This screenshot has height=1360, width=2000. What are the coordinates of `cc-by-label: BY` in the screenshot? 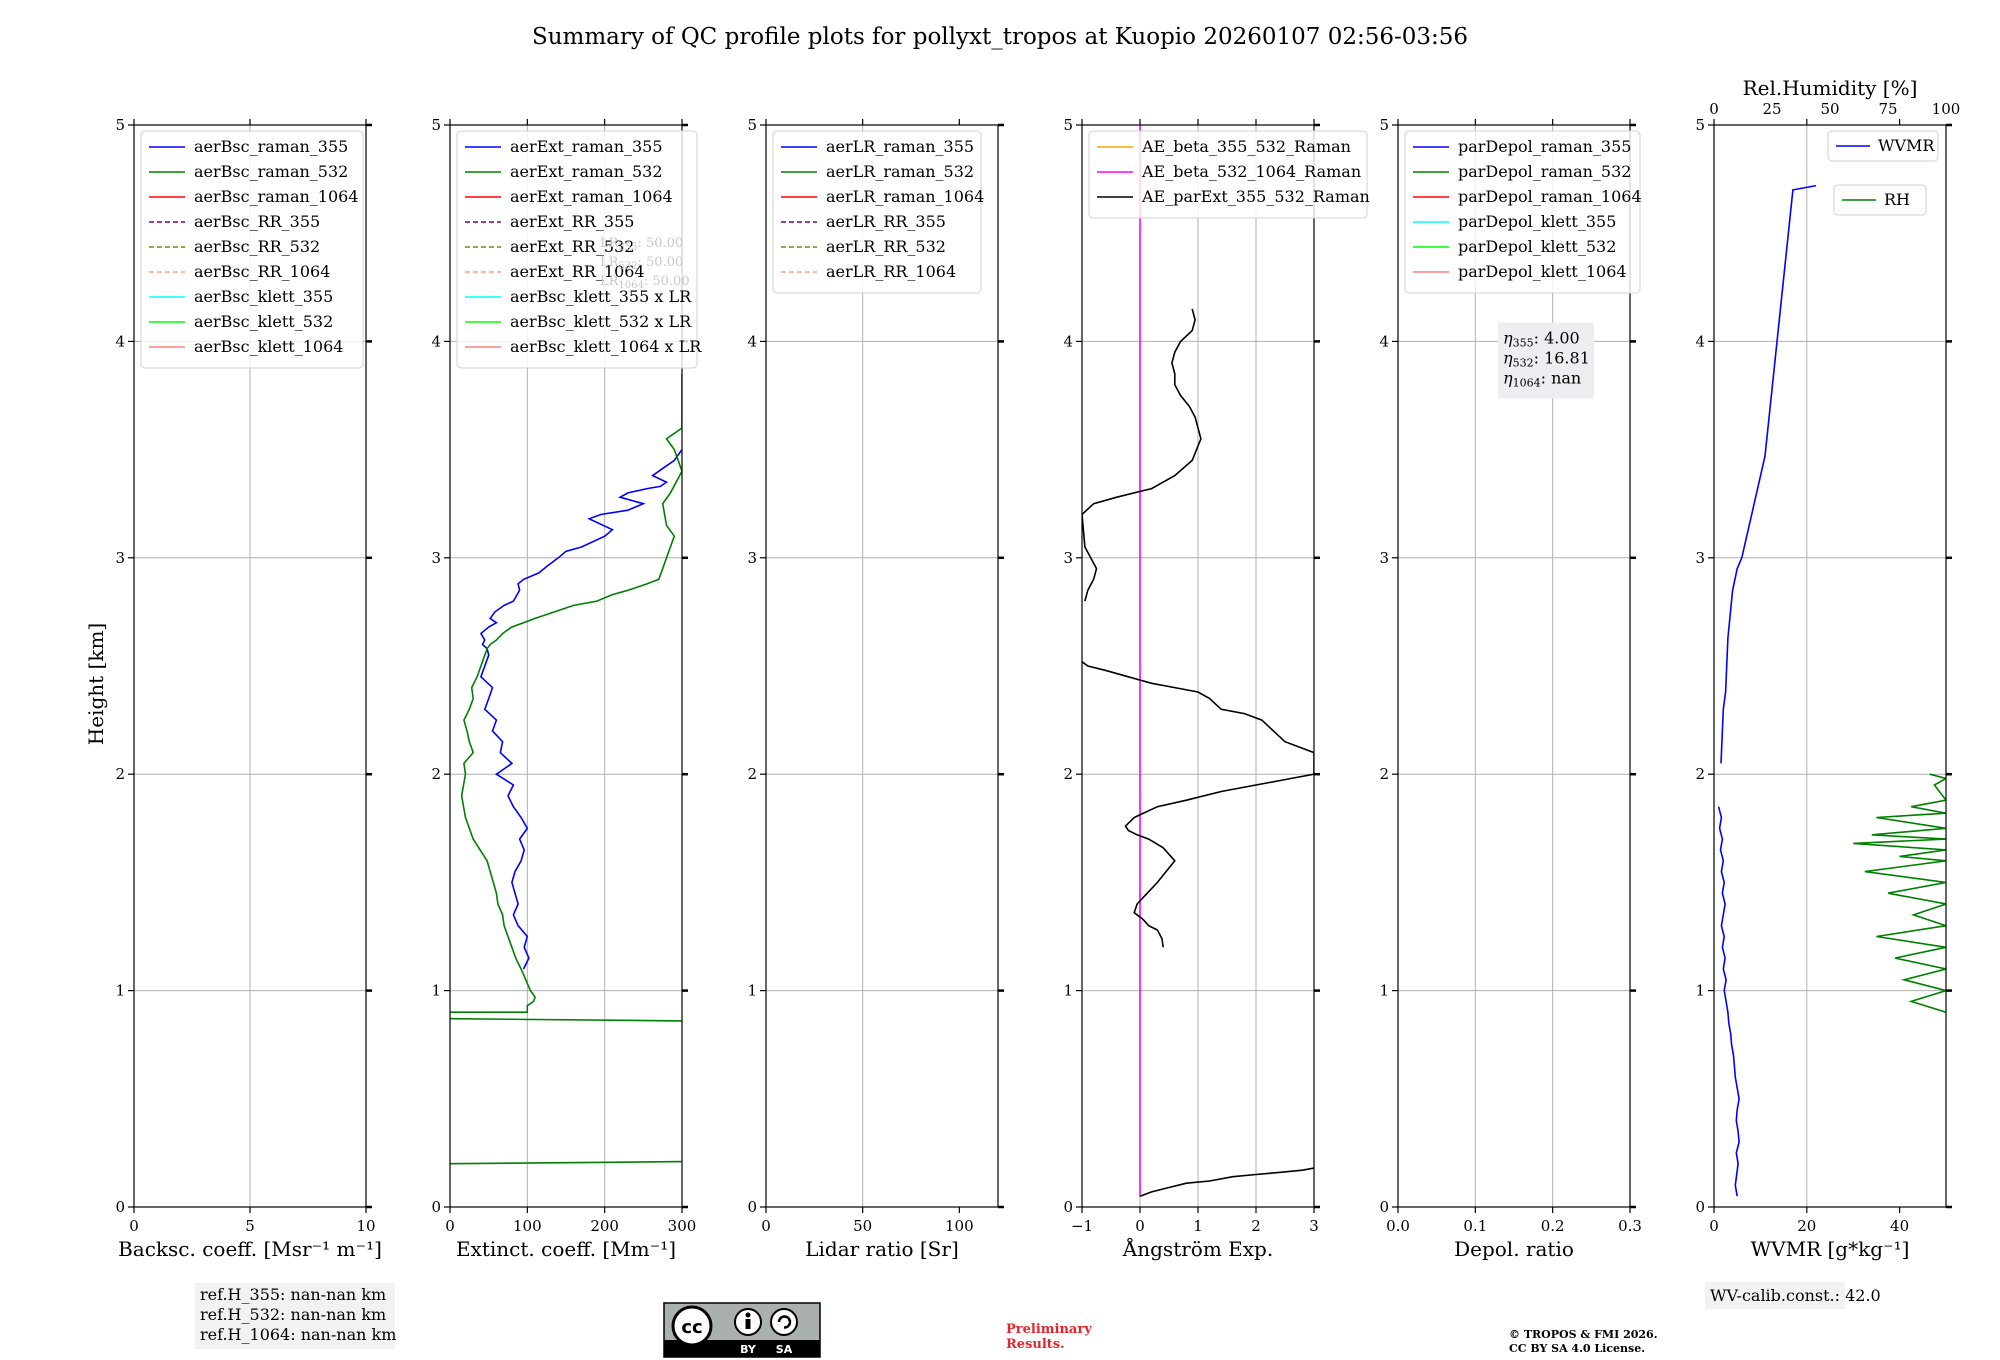 It's located at (748, 1349).